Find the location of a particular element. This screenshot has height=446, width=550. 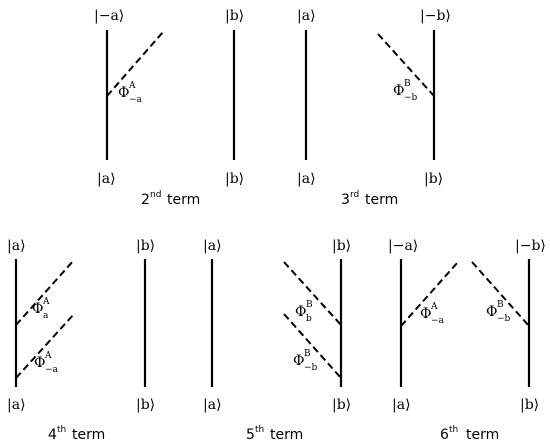

vertex-label-phi-A-a: Φ A a is located at coordinates (41, 309).